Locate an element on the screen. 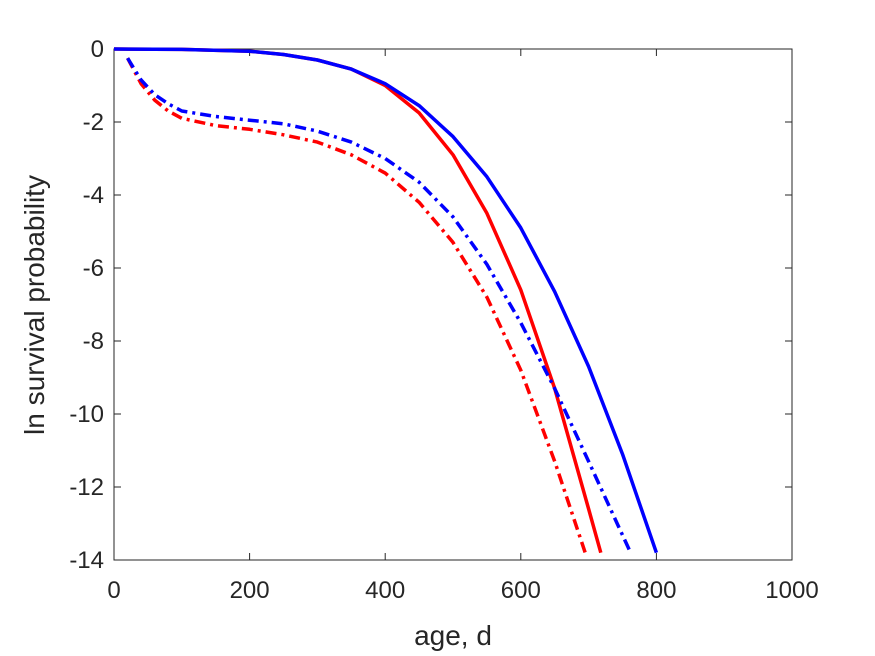 The width and height of the screenshot is (875, 656). y-tick-label: 0 is located at coordinates (97, 49).